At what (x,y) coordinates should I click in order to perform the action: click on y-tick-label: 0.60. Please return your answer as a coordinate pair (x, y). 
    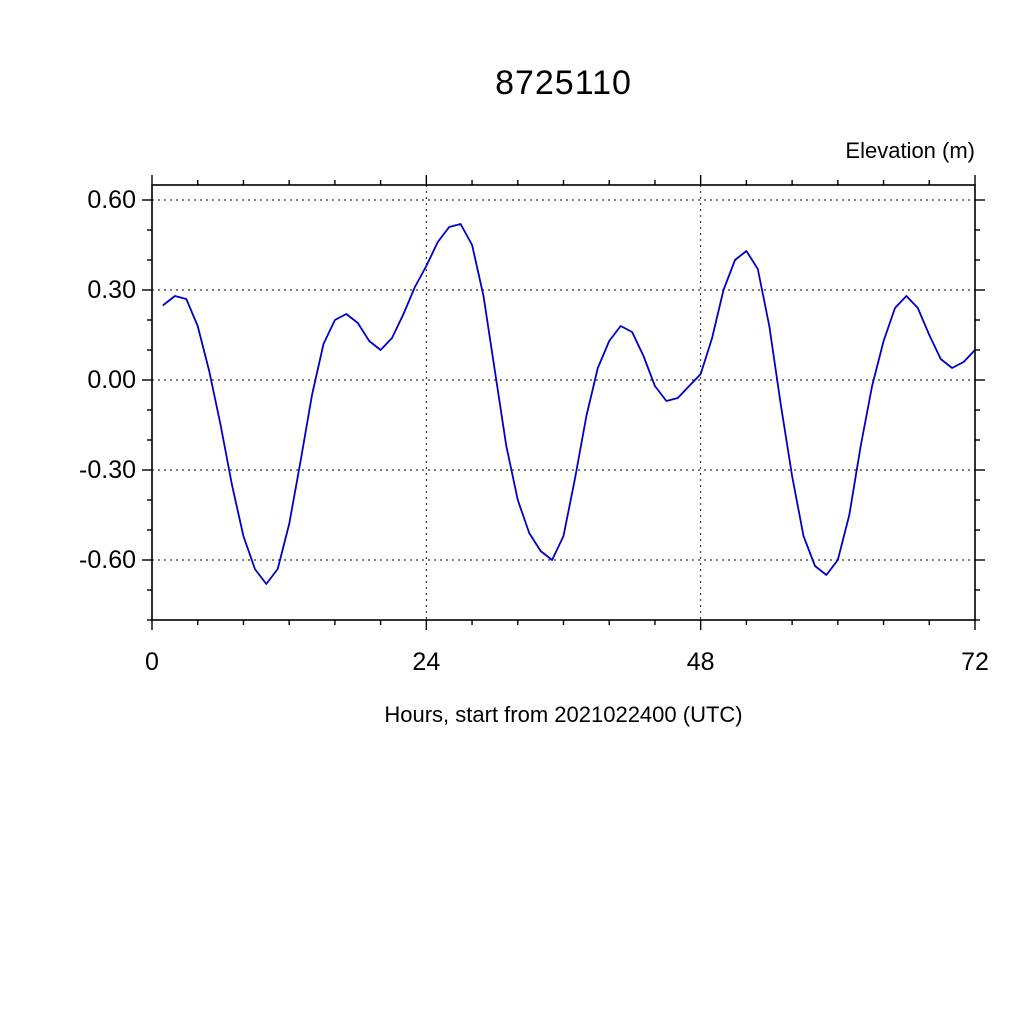
    Looking at the image, I should click on (111, 200).